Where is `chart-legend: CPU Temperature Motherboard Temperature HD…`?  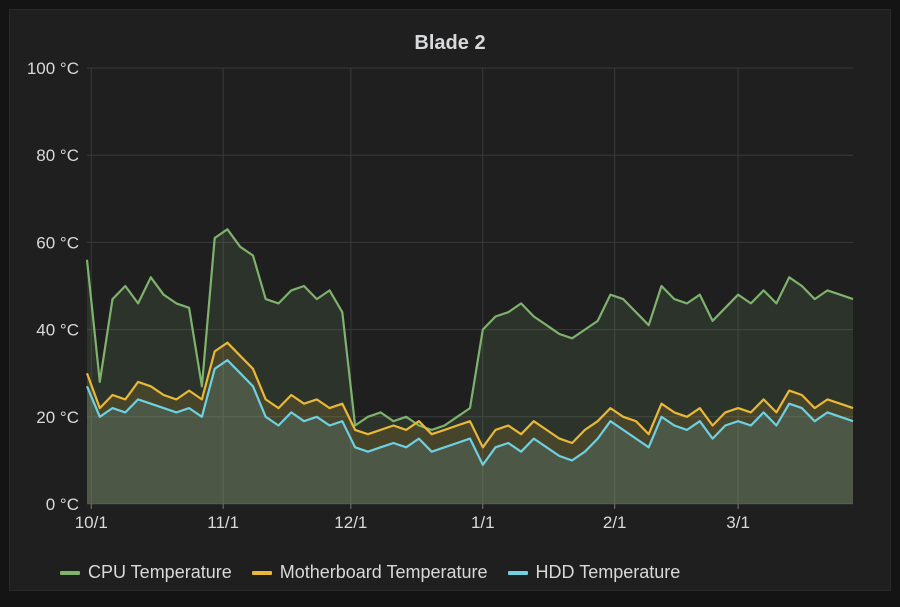 chart-legend: CPU Temperature Motherboard Temperature HD… is located at coordinates (380, 572).